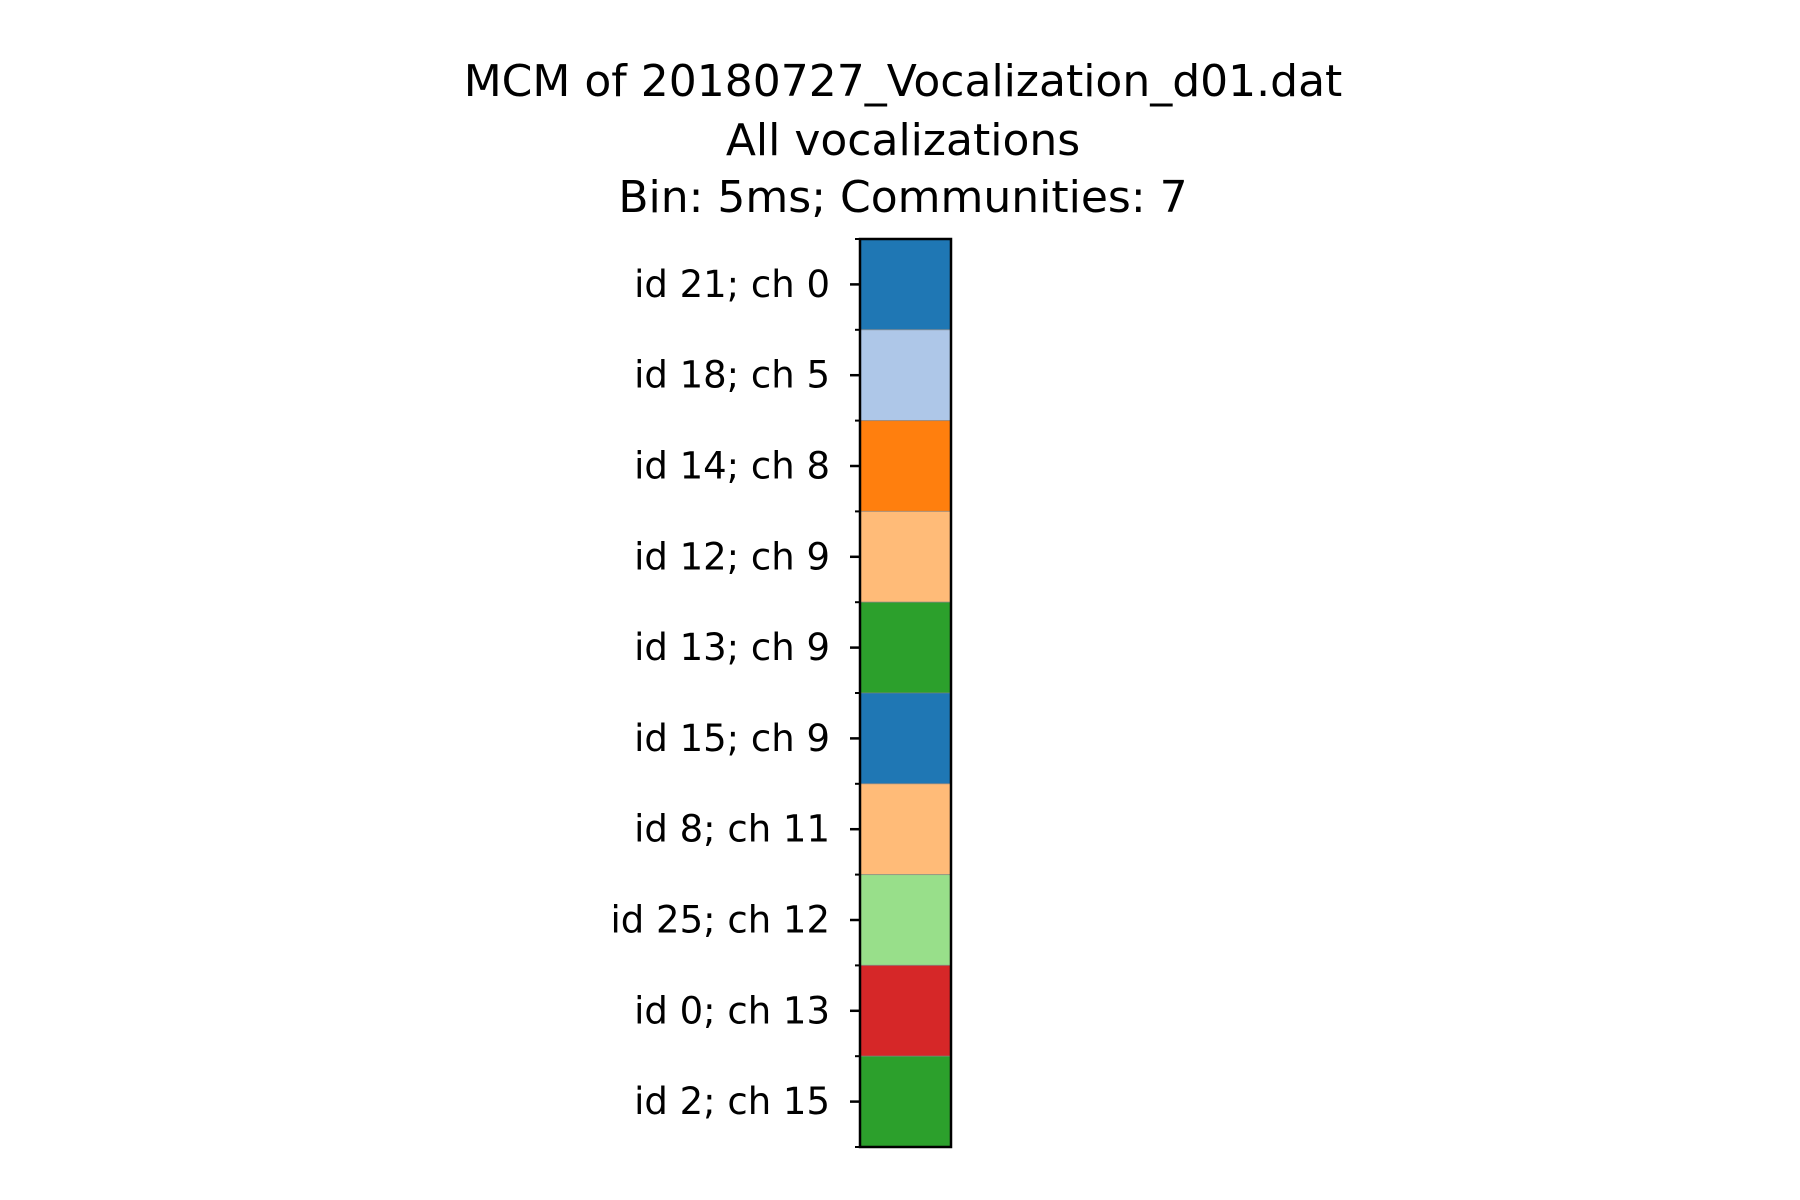 This screenshot has width=1800, height=1200. What do you see at coordinates (732, 284) in the screenshot?
I see `y-tick-label: id 21; ch 0` at bounding box center [732, 284].